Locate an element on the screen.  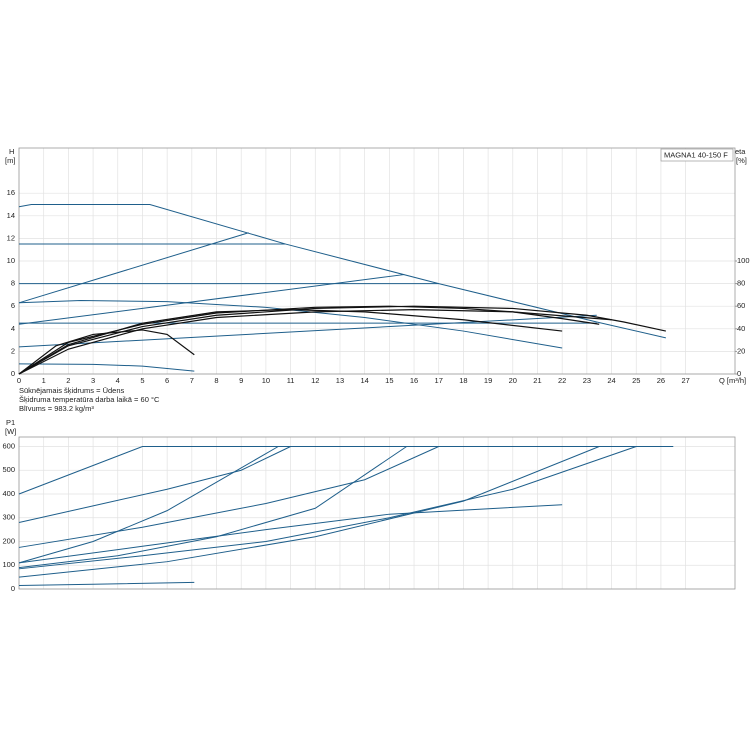
x-tick-label: 16 is located at coordinates (414, 380).